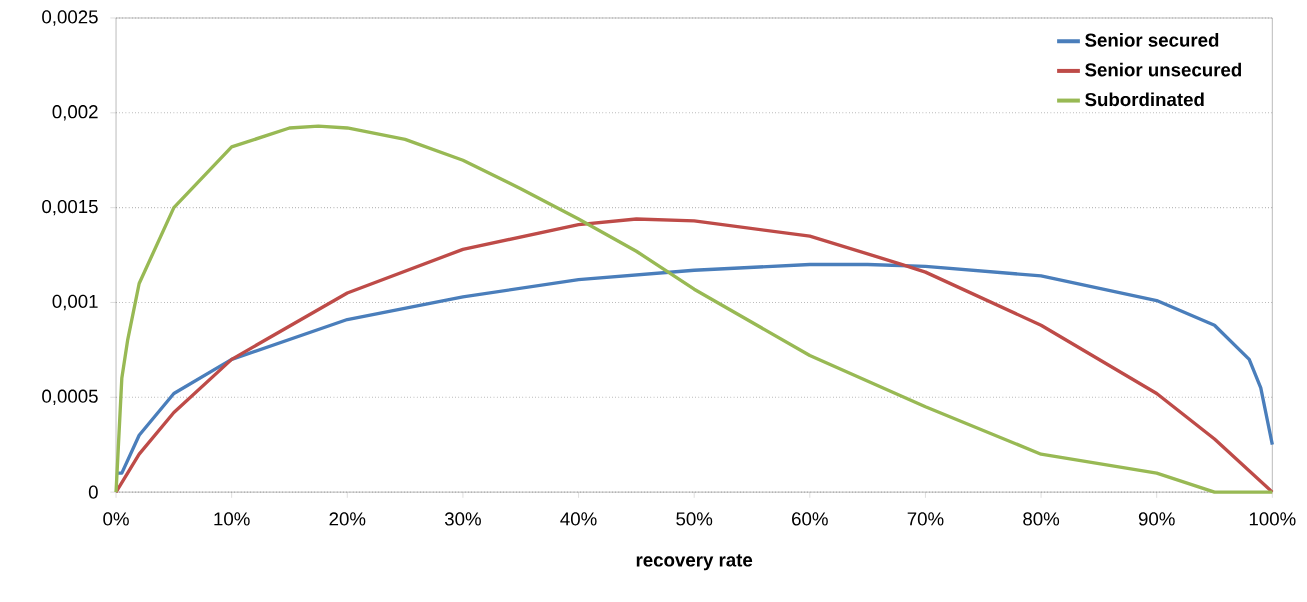 This screenshot has height=602, width=1307. Describe the element at coordinates (232, 519) in the screenshot. I see `x-tick-label: 10%` at that location.